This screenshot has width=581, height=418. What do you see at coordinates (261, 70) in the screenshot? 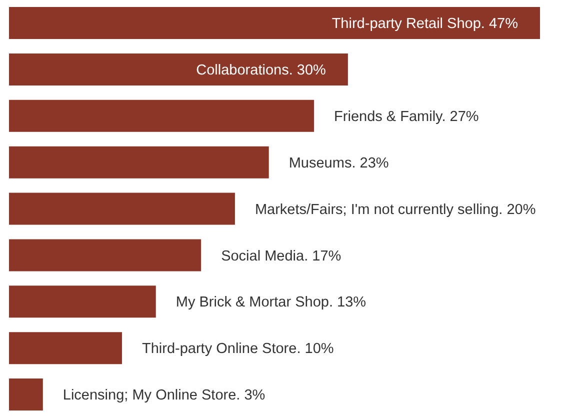
I see `data-label: Collaborations. 30%` at bounding box center [261, 70].